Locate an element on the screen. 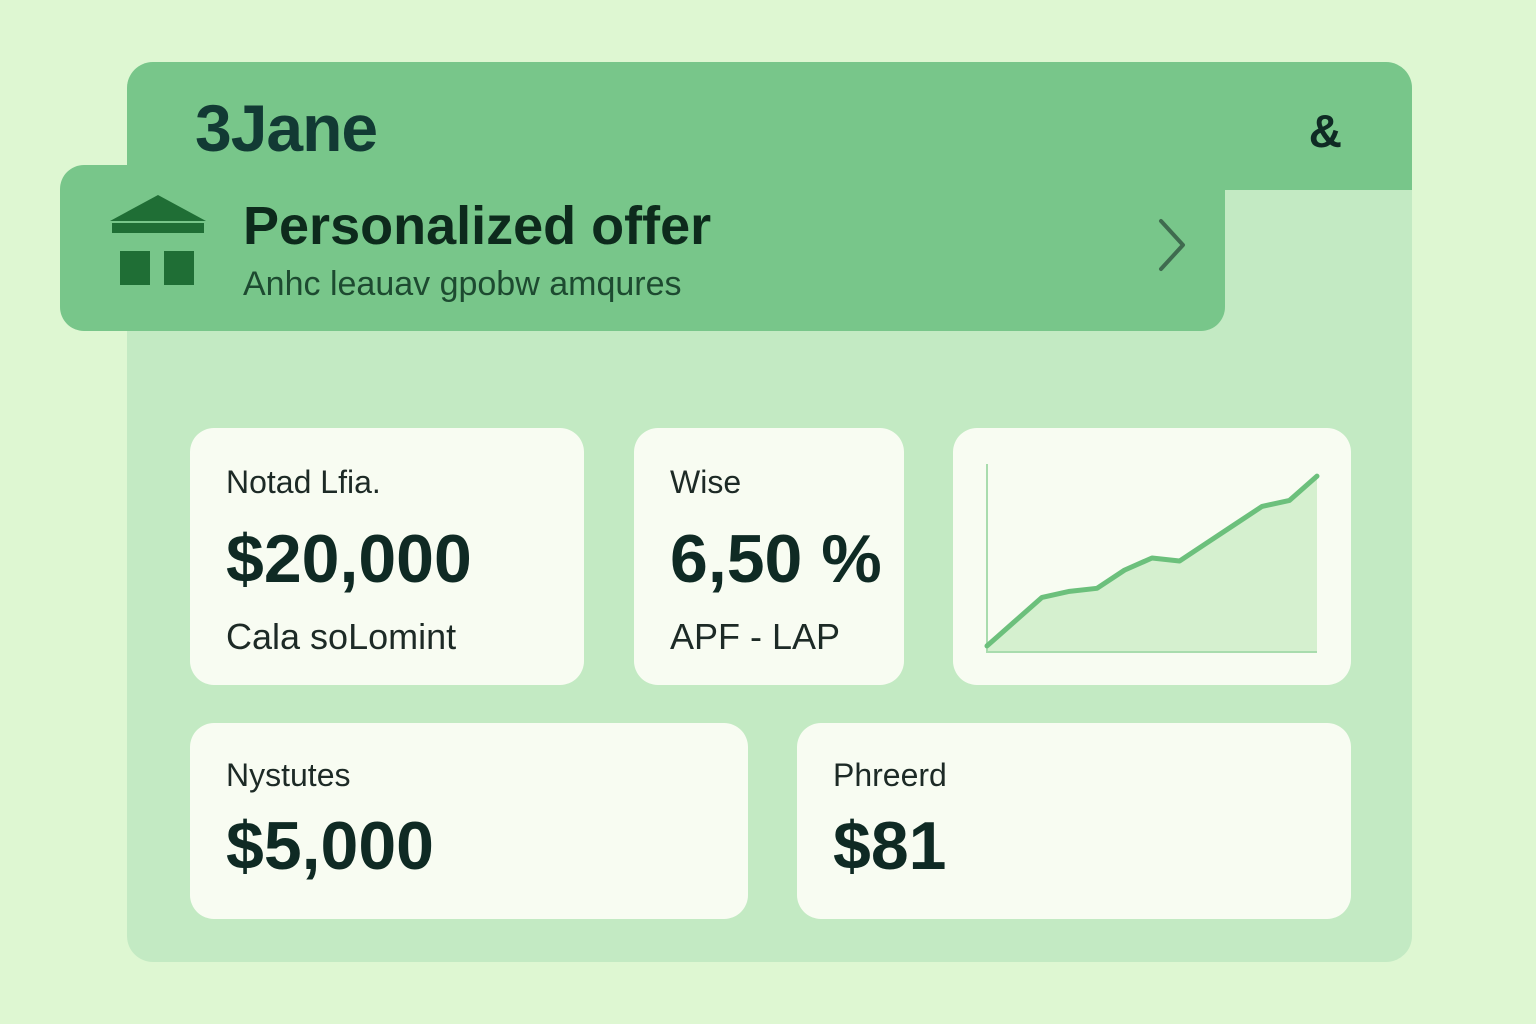 This screenshot has height=1024, width=1536. app-title: 3Jane is located at coordinates (286, 128).